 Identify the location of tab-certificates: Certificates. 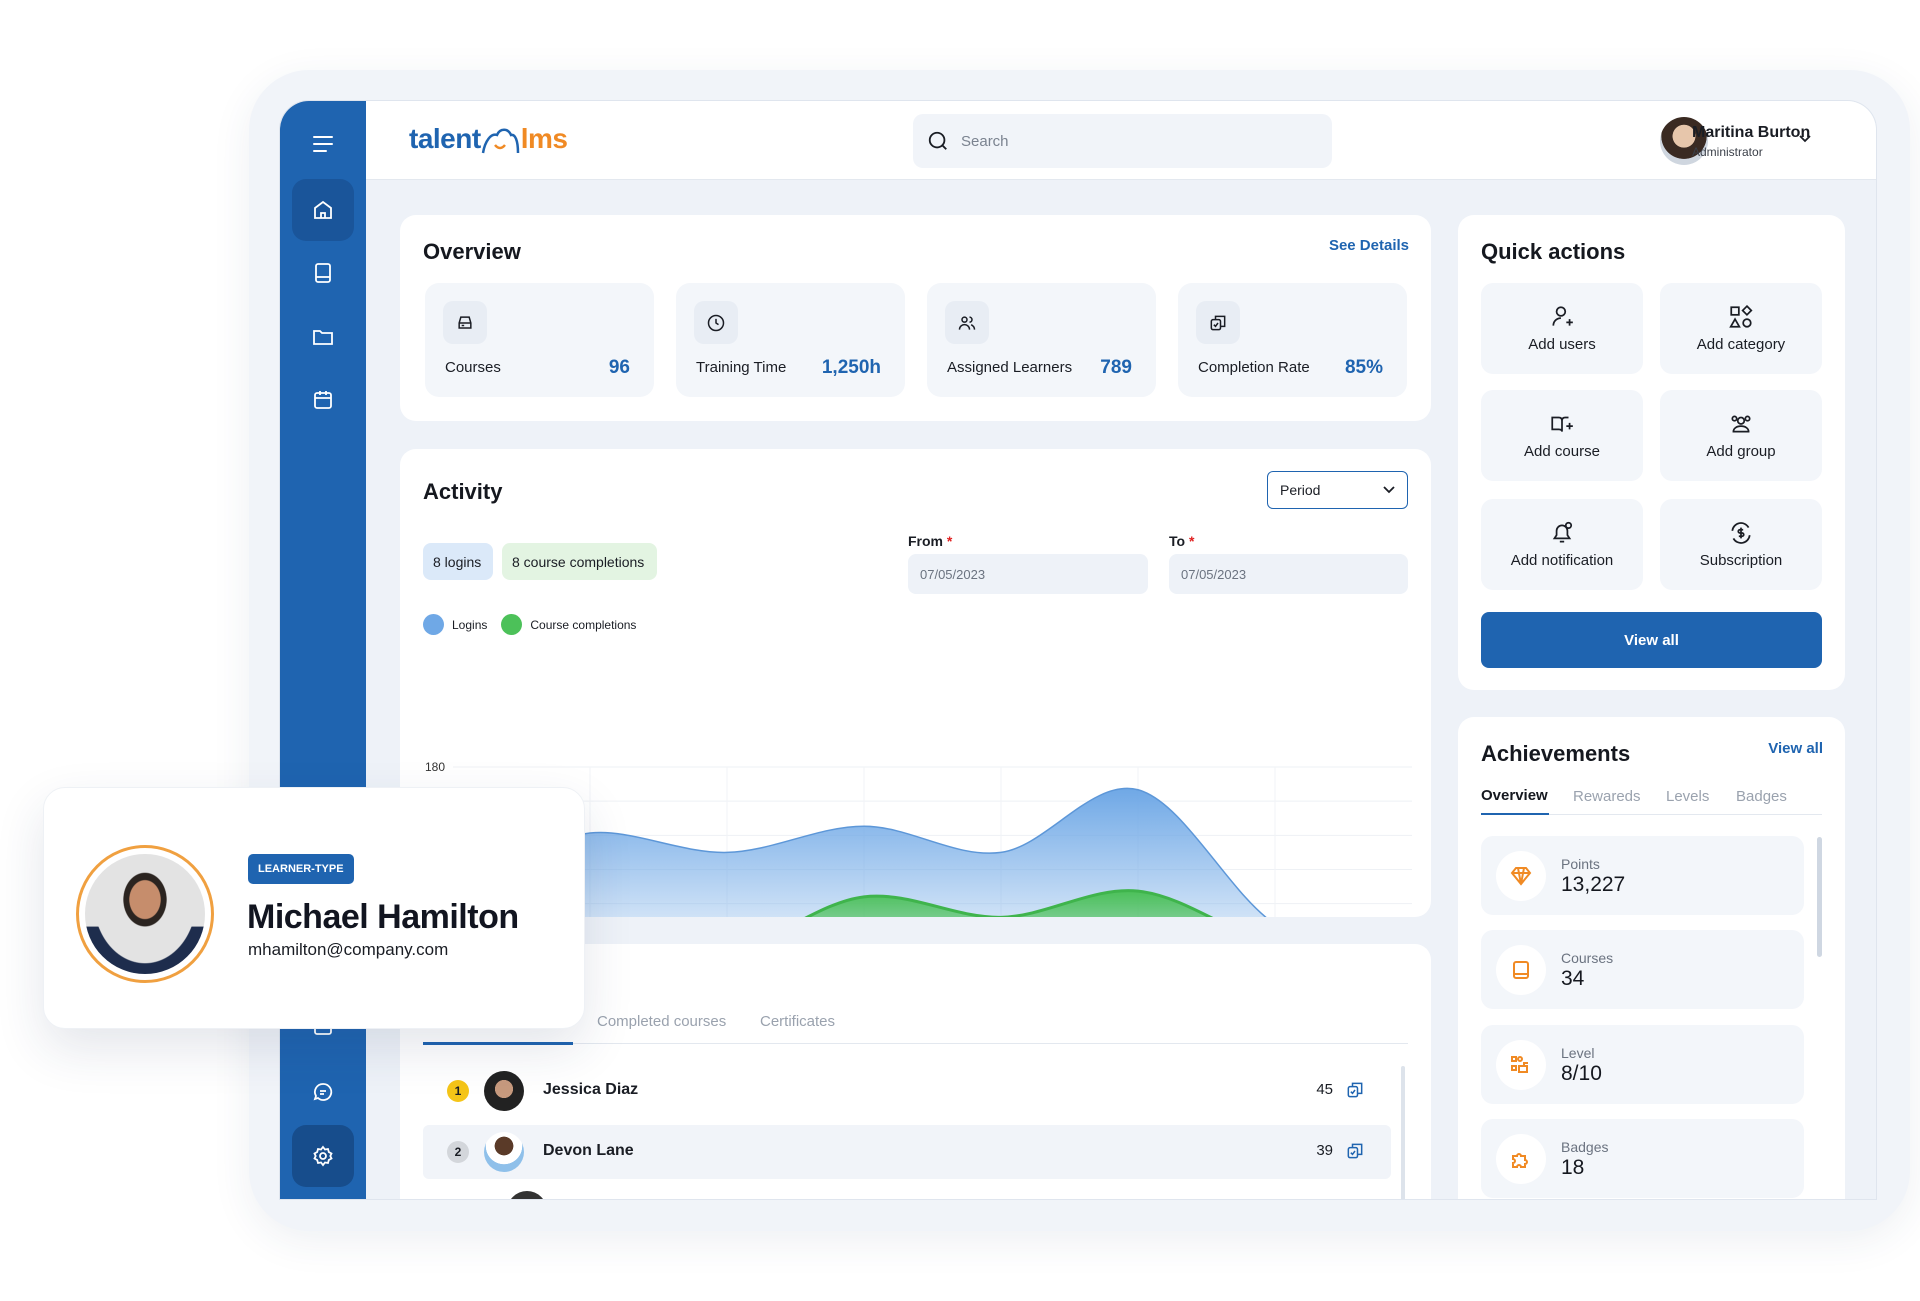
(798, 1021).